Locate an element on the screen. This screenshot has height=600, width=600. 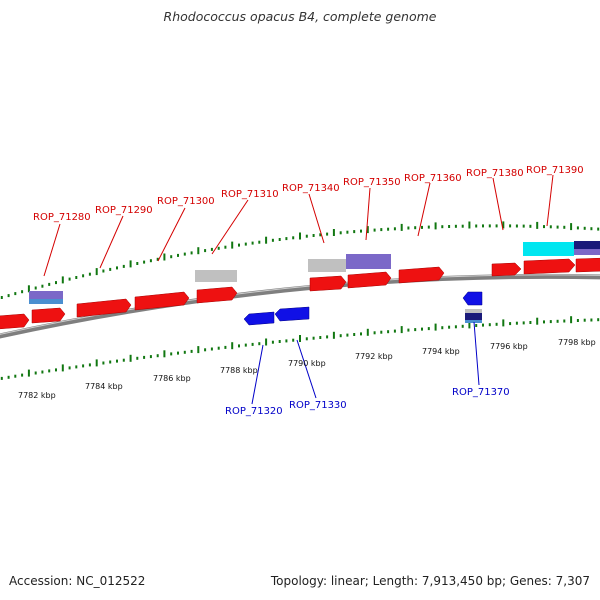
label-ROP_71330: ROP_71330 is located at coordinates (318, 405).